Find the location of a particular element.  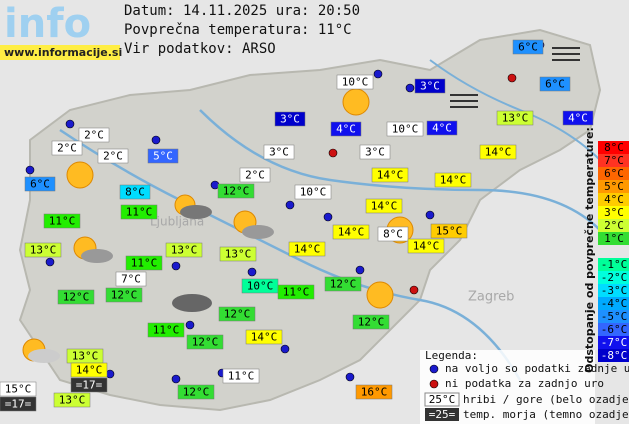

city-label: Zagreb is located at coordinates (491, 297).